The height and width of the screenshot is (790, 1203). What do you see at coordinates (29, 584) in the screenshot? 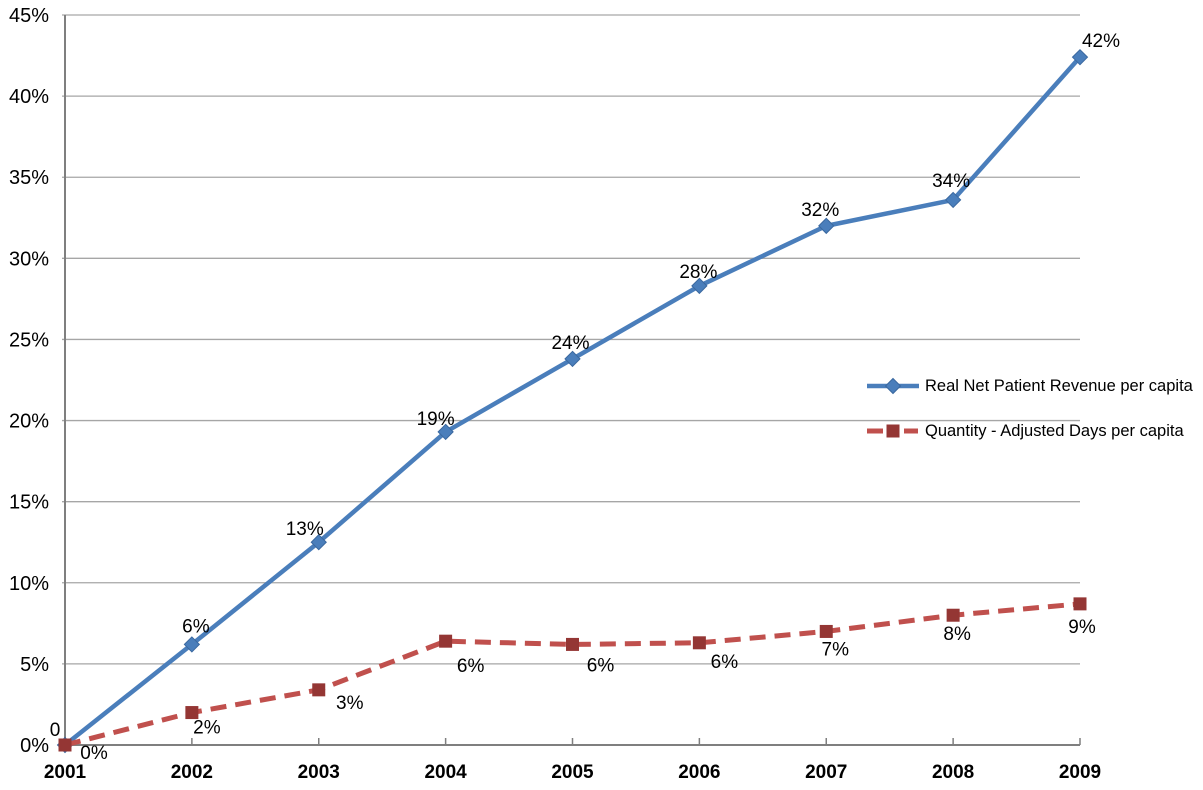
I see `y-axis-tick-label: 10%` at bounding box center [29, 584].